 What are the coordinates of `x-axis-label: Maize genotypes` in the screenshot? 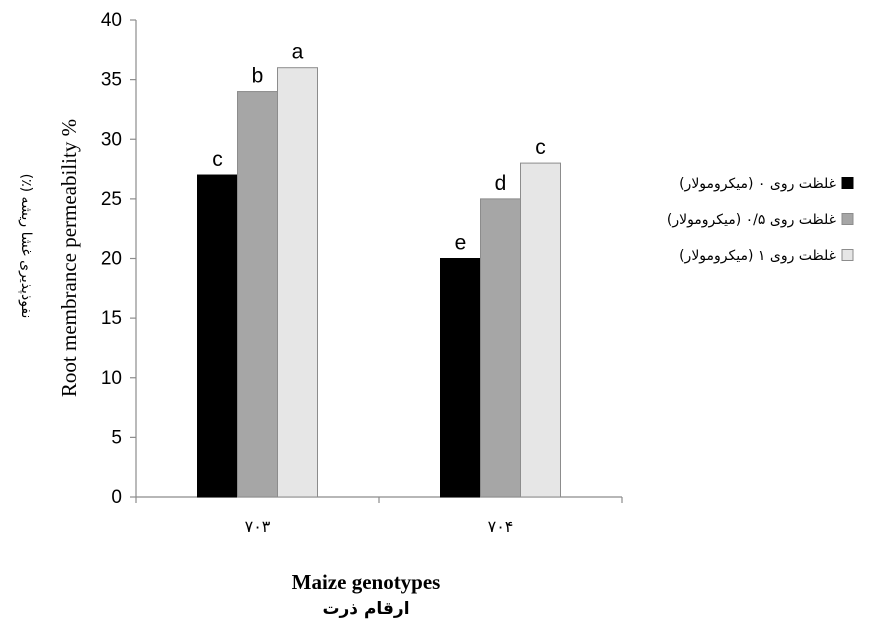 It's located at (366, 582).